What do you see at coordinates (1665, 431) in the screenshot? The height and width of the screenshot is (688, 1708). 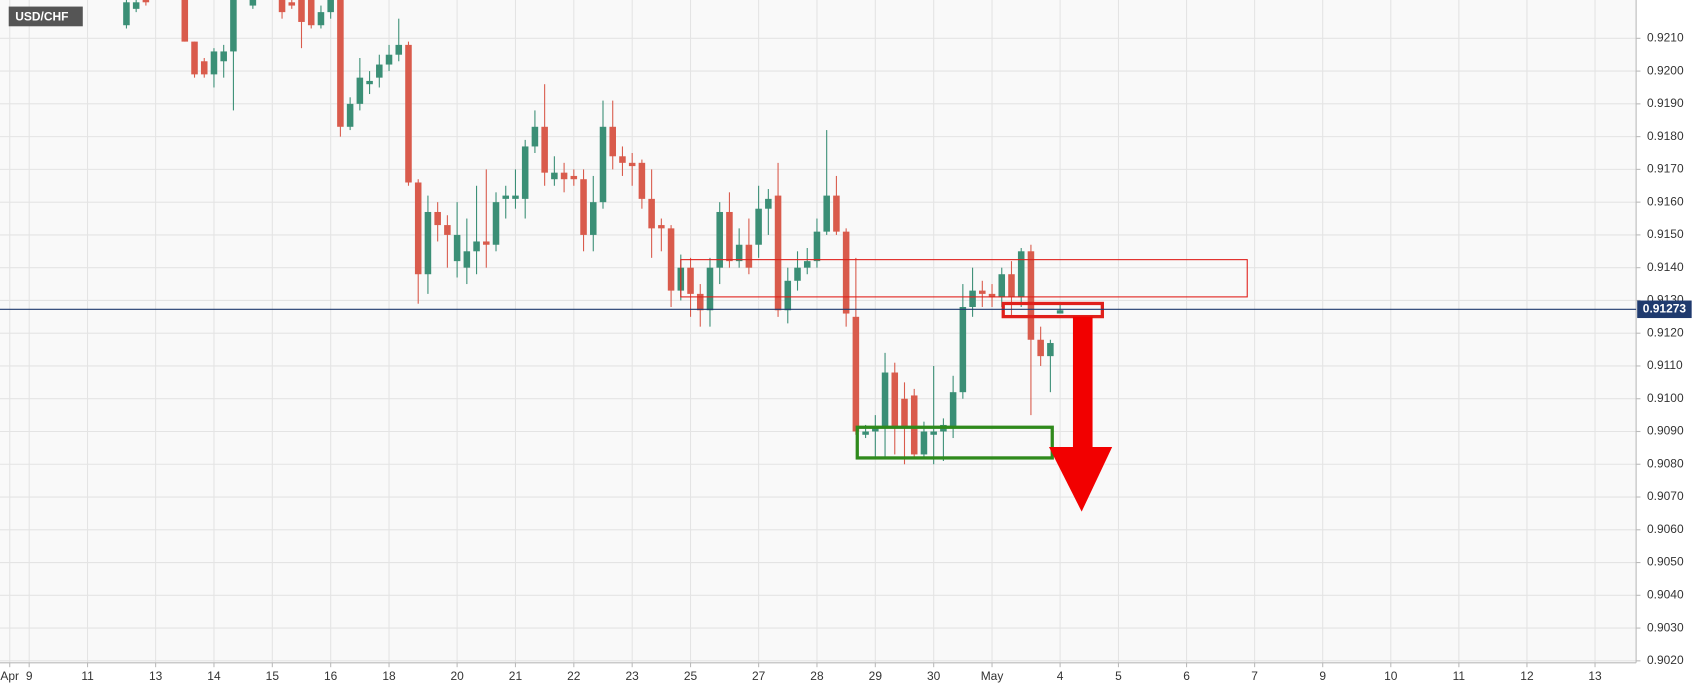 I see `y-tick-label: 0.9090` at bounding box center [1665, 431].